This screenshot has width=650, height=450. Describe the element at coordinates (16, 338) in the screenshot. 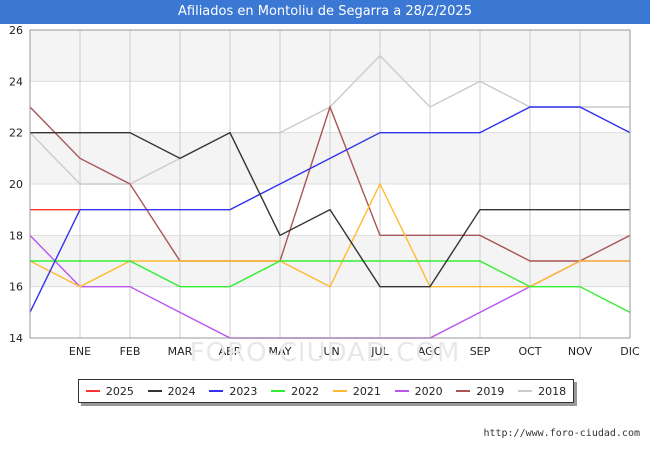

I see `y-tick-label: 14` at that location.